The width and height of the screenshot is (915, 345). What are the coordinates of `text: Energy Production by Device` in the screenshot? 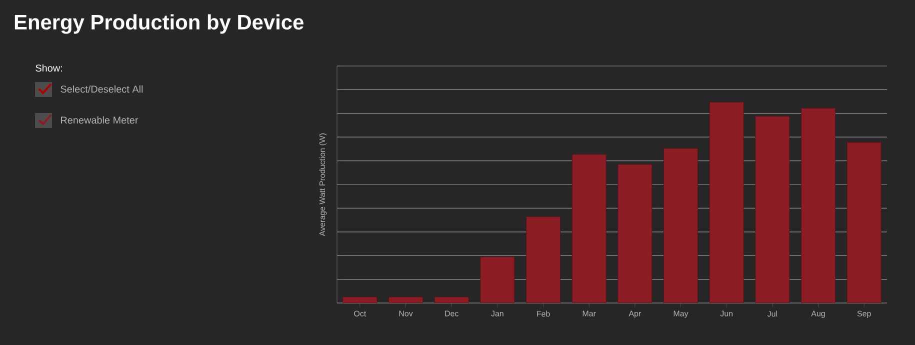 It's located at (159, 24).